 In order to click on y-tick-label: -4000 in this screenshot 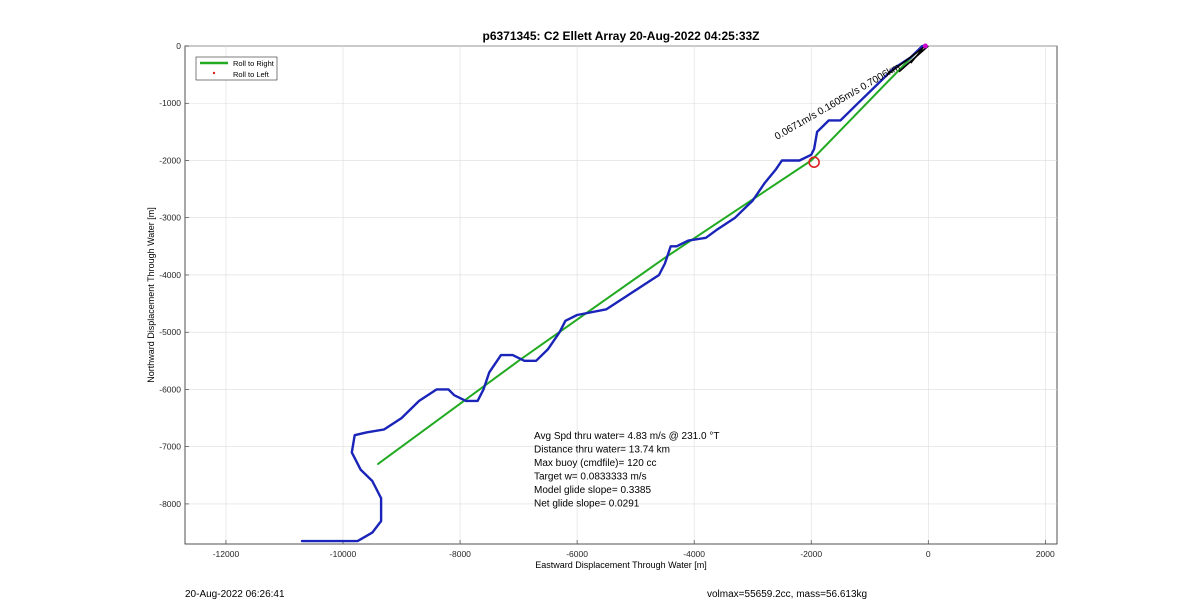, I will do `click(170, 275)`.